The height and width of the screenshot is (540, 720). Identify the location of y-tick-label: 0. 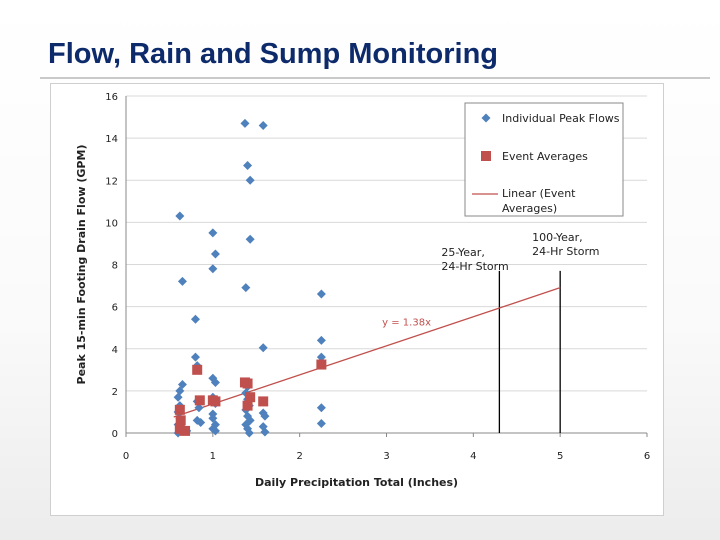
(115, 434).